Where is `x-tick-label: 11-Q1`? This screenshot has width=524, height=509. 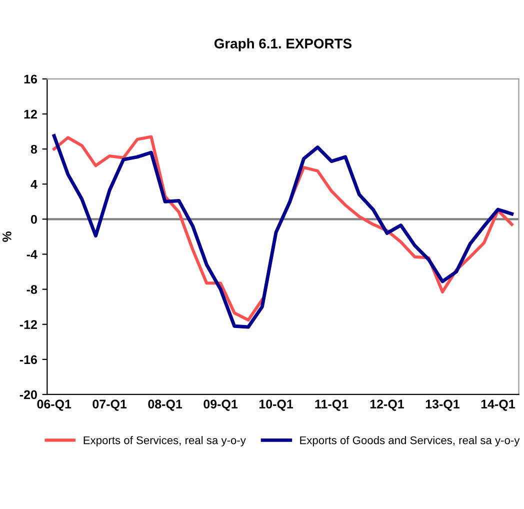 x-tick-label: 11-Q1 is located at coordinates (331, 405).